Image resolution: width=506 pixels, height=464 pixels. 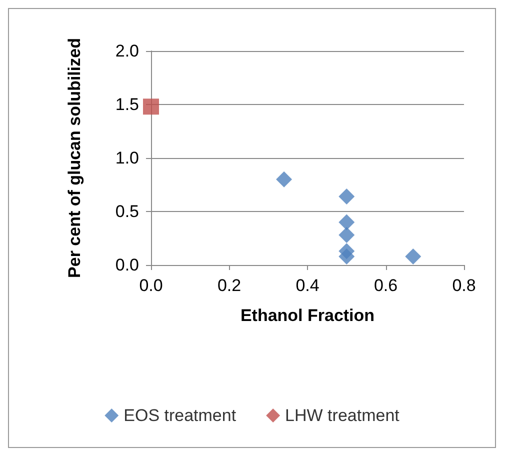 I want to click on y-tick-label: 1.5, so click(x=127, y=104).